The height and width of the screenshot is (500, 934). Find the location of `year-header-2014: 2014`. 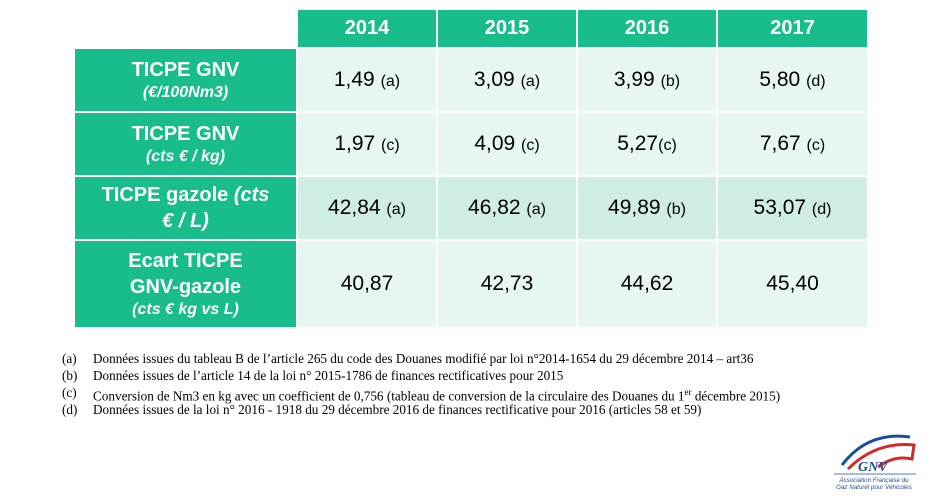

year-header-2014: 2014 is located at coordinates (367, 28).